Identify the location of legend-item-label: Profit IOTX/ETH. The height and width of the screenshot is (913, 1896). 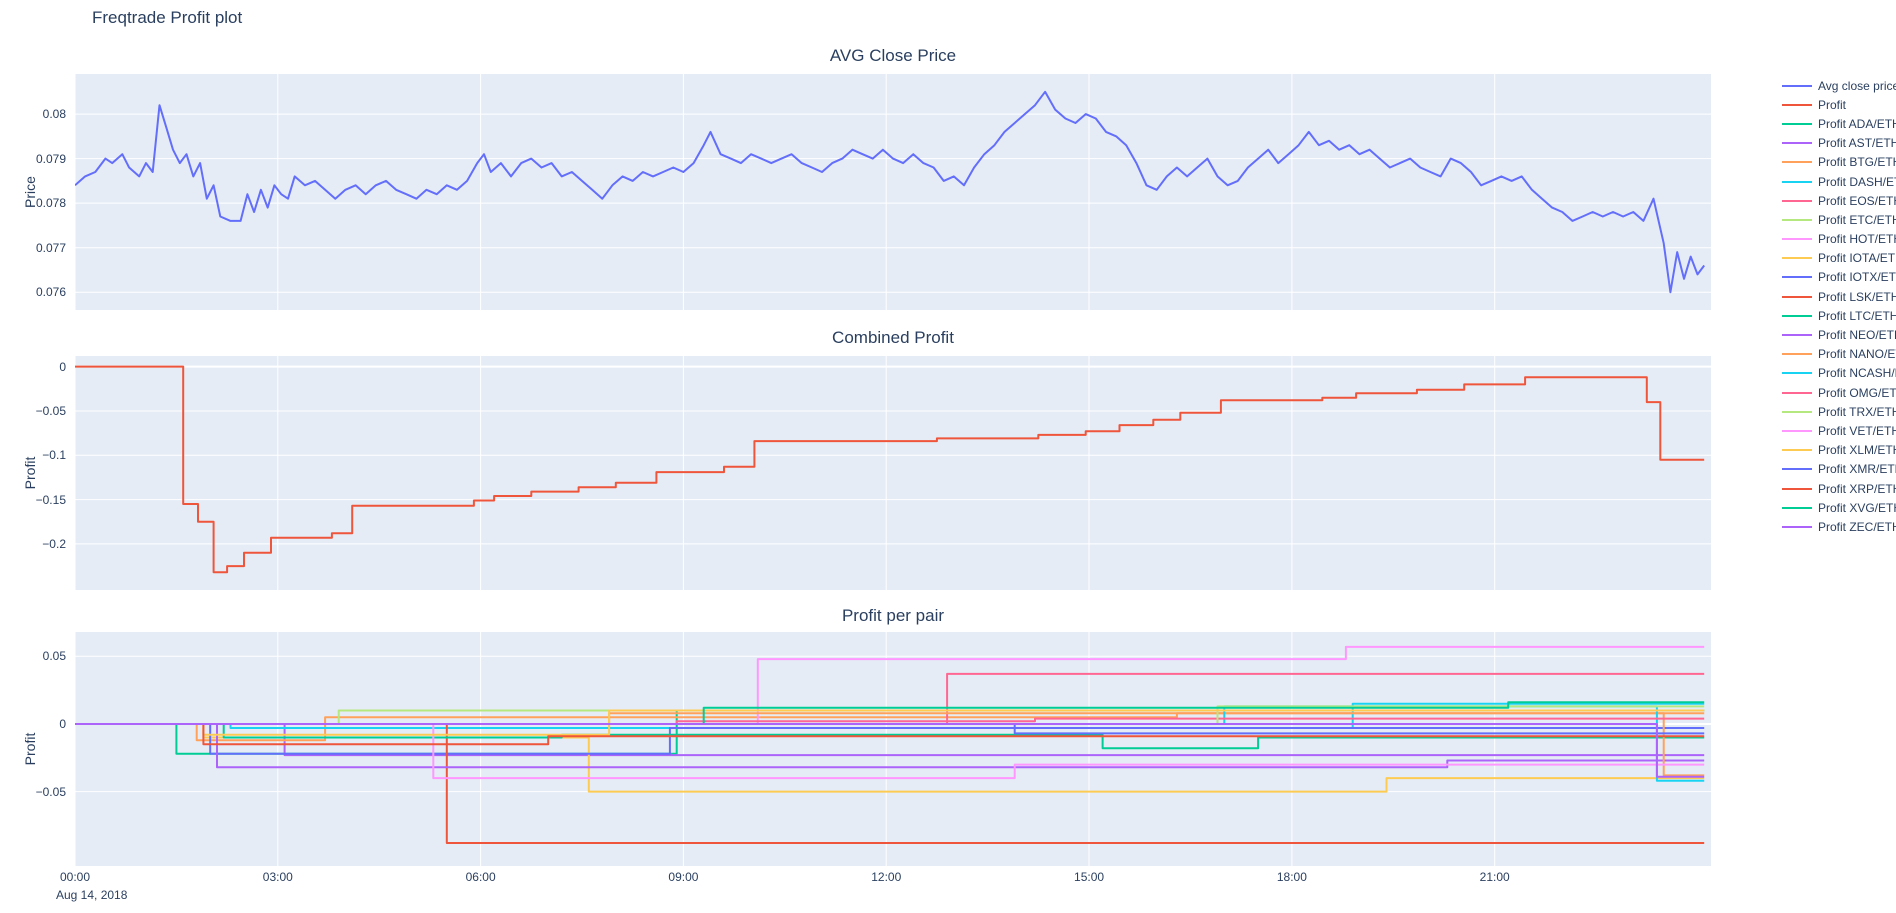
(1857, 277).